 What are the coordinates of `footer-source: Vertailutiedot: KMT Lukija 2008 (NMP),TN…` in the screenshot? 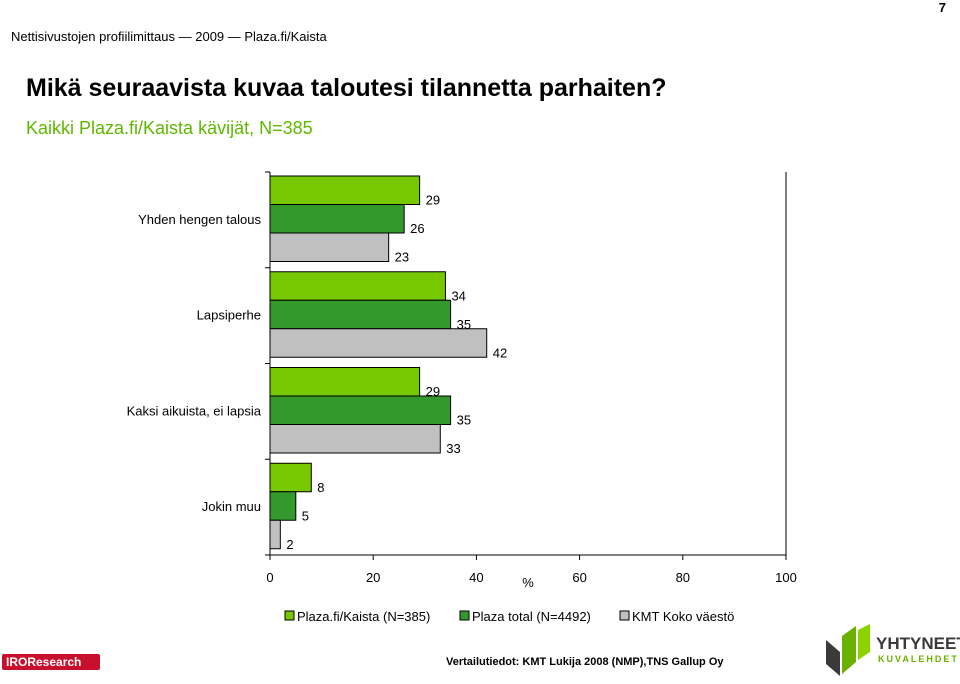 It's located at (585, 662).